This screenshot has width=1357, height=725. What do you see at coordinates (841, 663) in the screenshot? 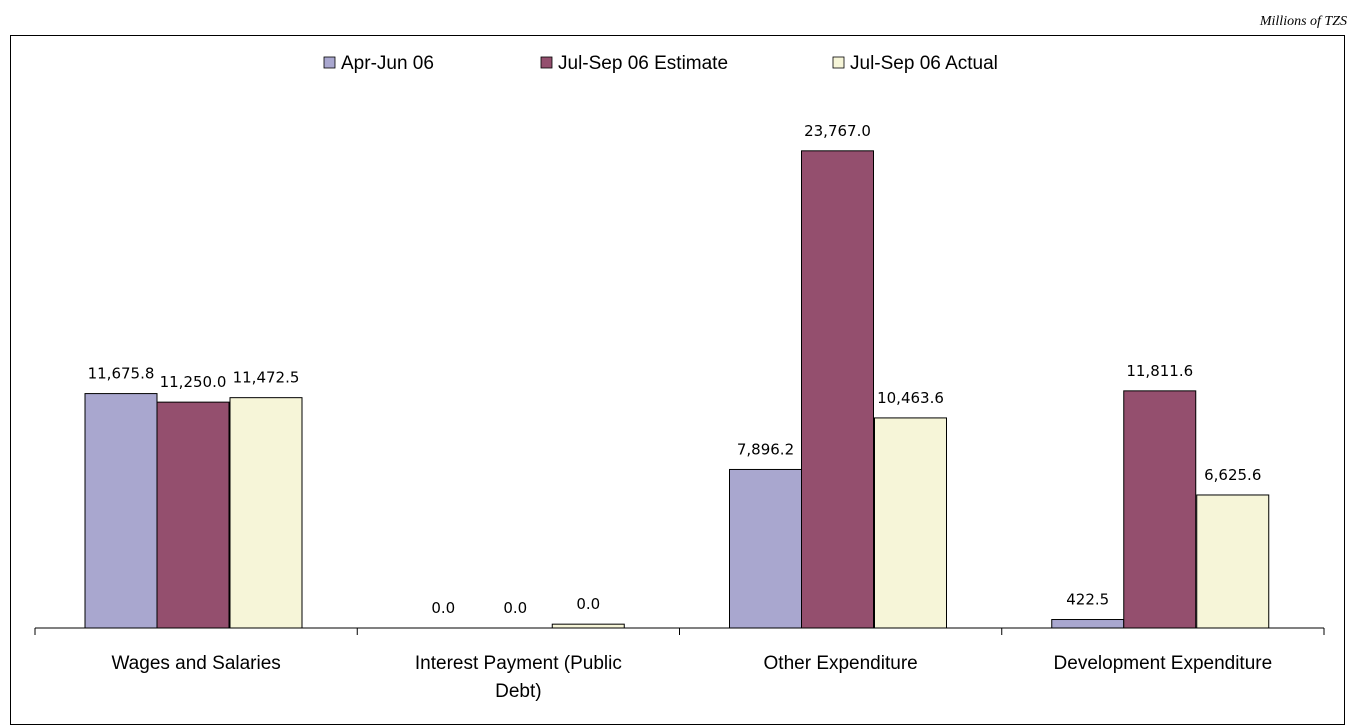
I see `category-label-2: Other Expenditure` at bounding box center [841, 663].